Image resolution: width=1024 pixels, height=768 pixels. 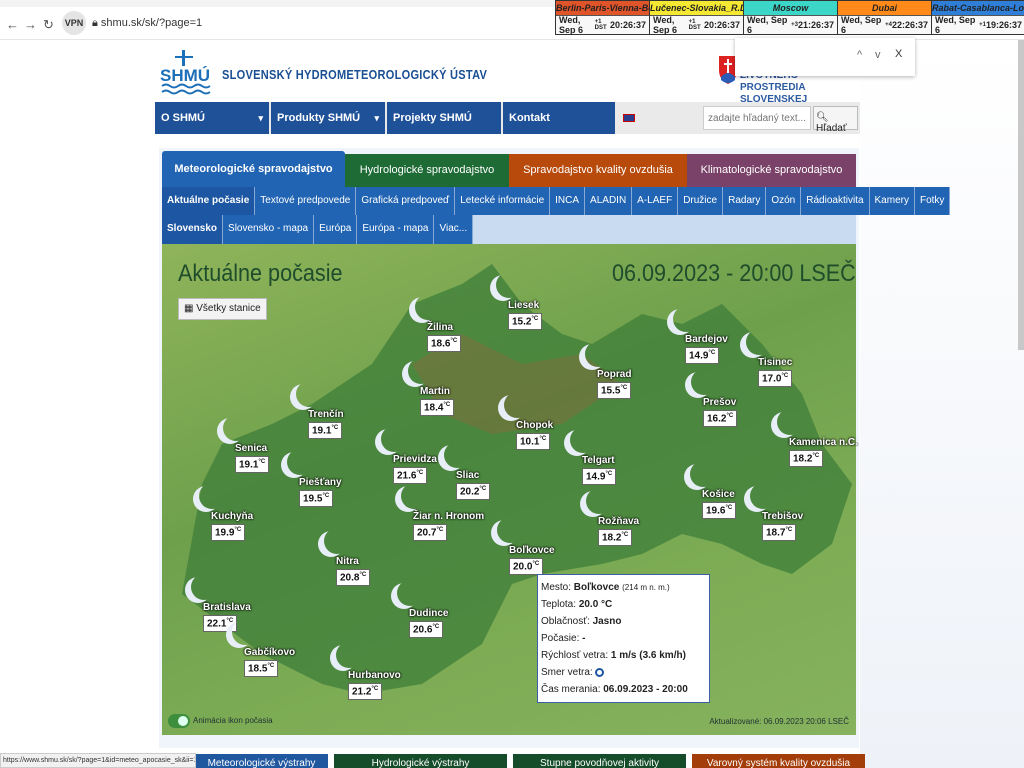 I want to click on back-icon: ←, so click(x=12, y=24).